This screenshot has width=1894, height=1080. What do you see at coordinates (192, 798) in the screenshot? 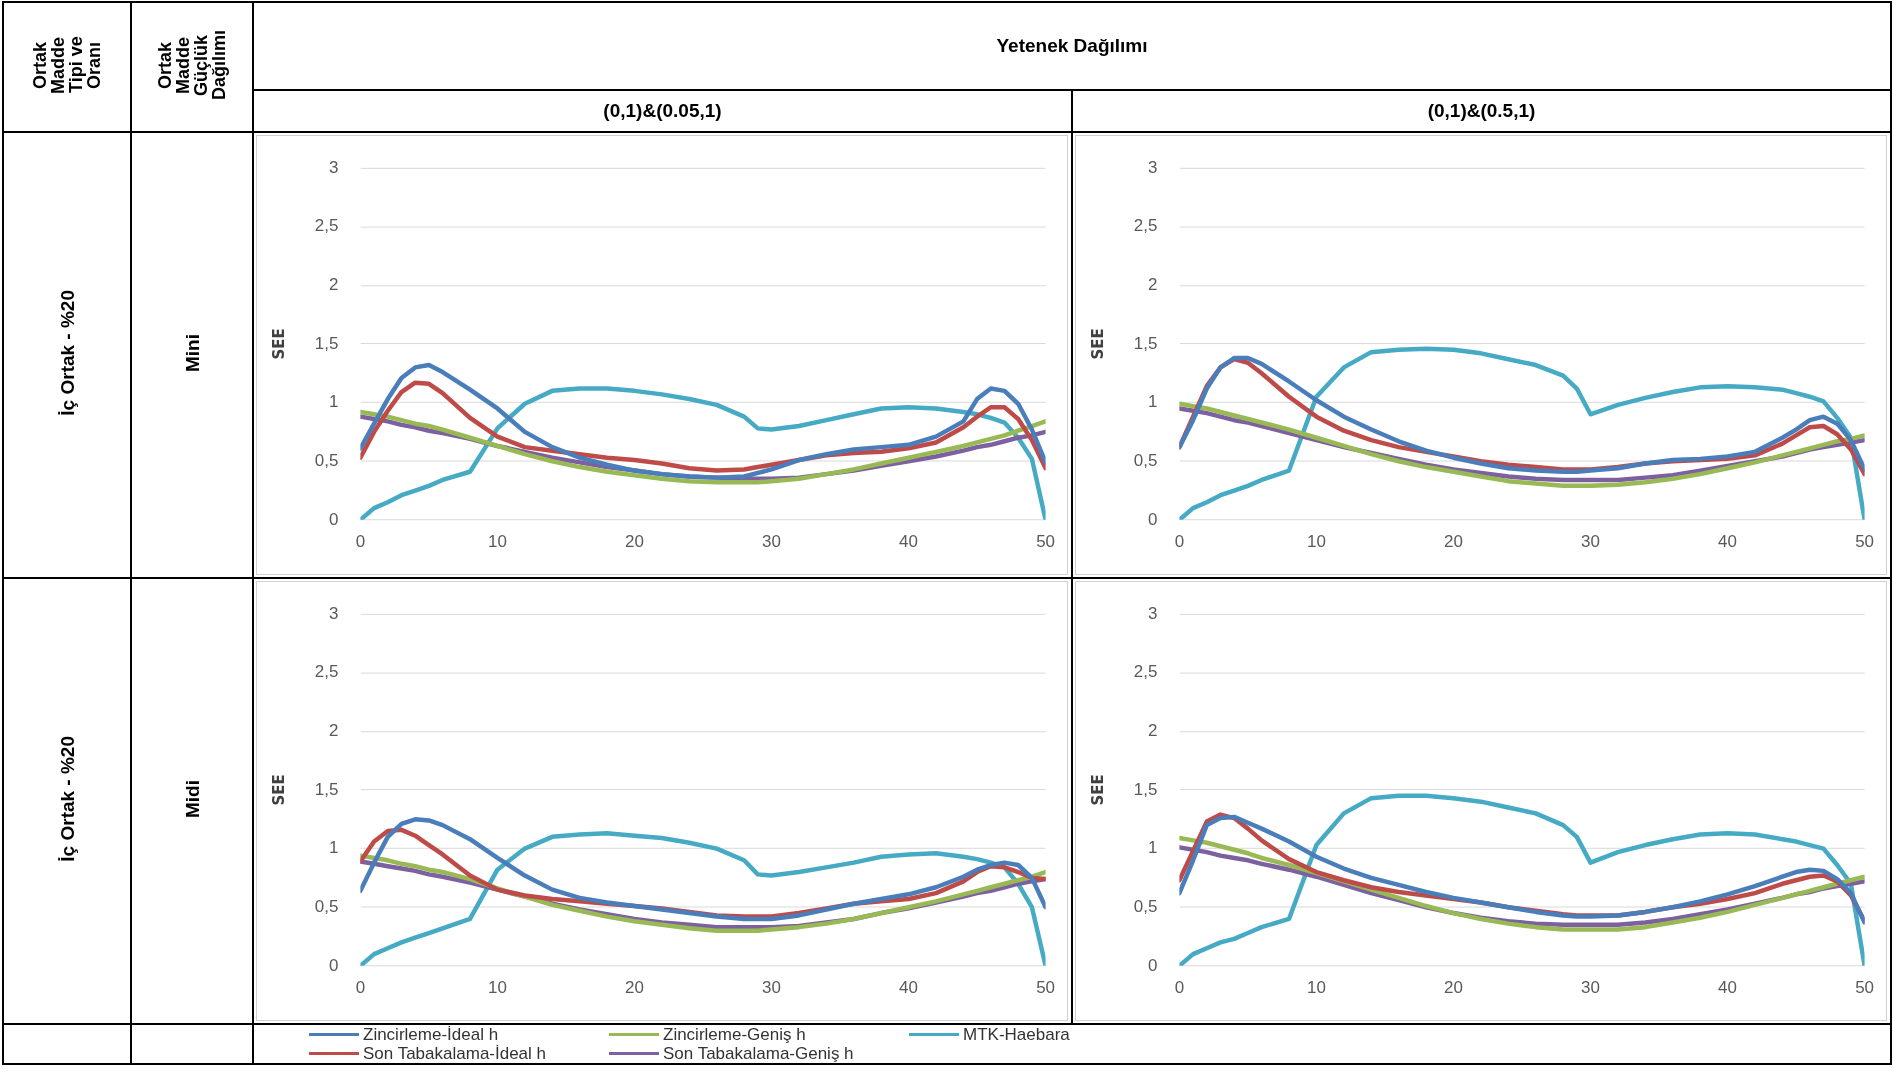
I see `text: Midi` at bounding box center [192, 798].